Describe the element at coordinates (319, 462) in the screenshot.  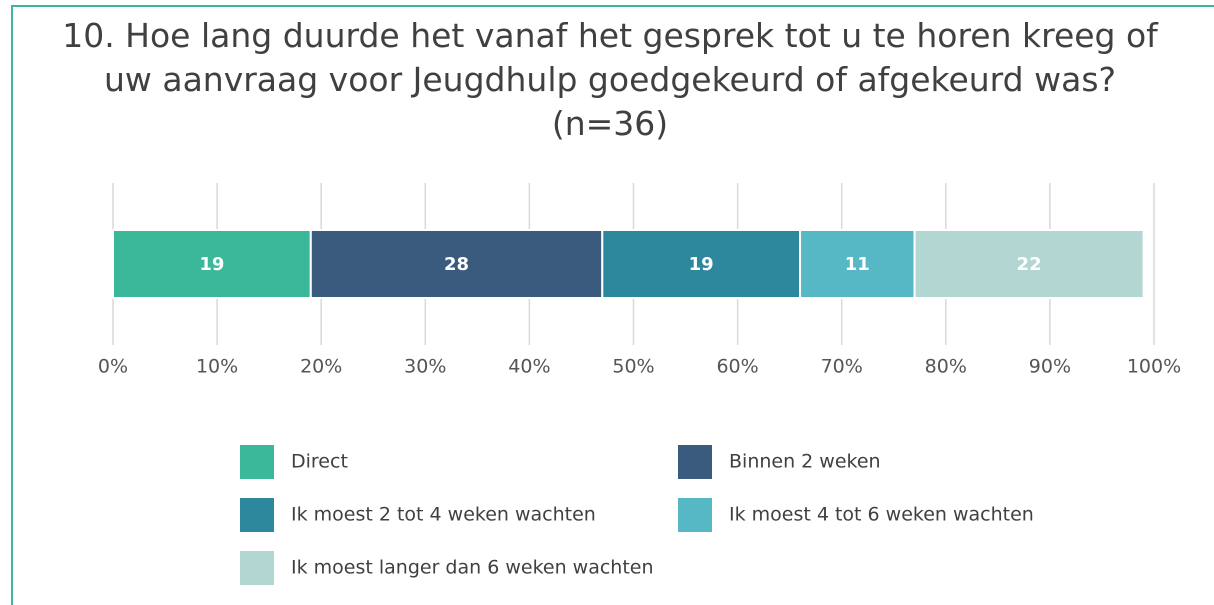
I see `legend-label: Direct` at that location.